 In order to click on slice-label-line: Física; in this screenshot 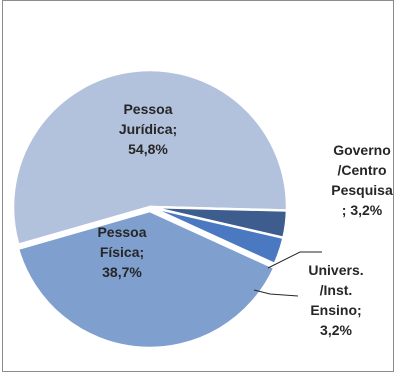, I will do `click(122, 252)`.